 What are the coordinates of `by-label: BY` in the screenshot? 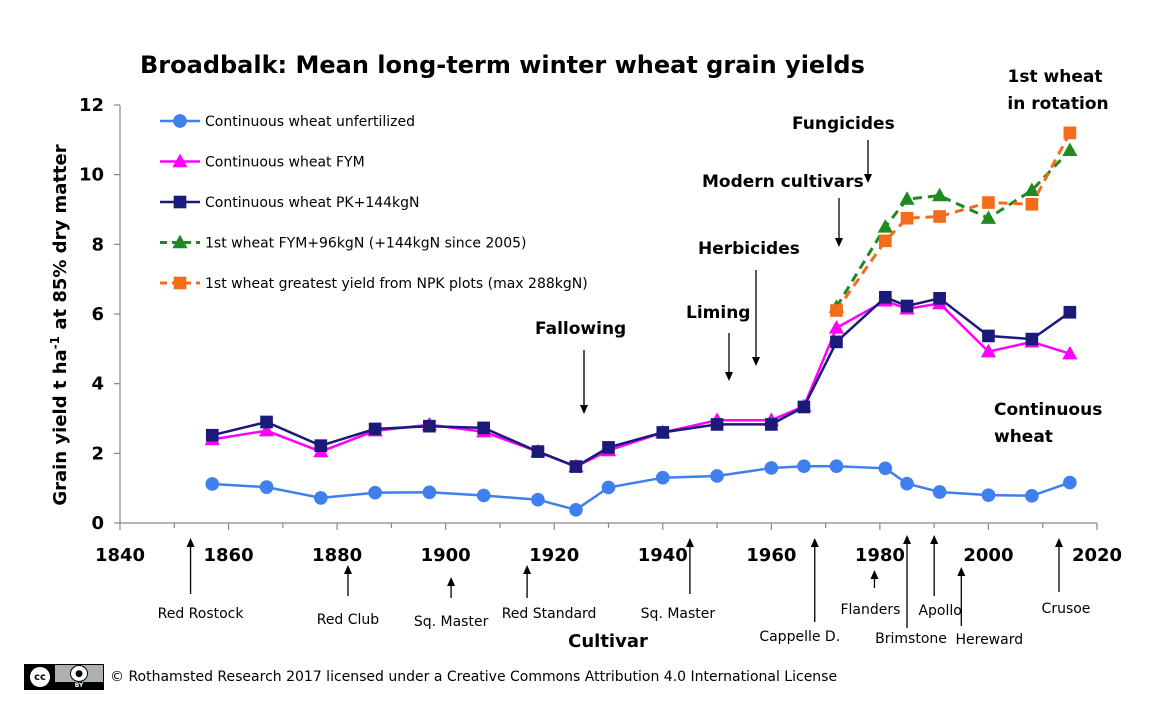 It's located at (79, 685).